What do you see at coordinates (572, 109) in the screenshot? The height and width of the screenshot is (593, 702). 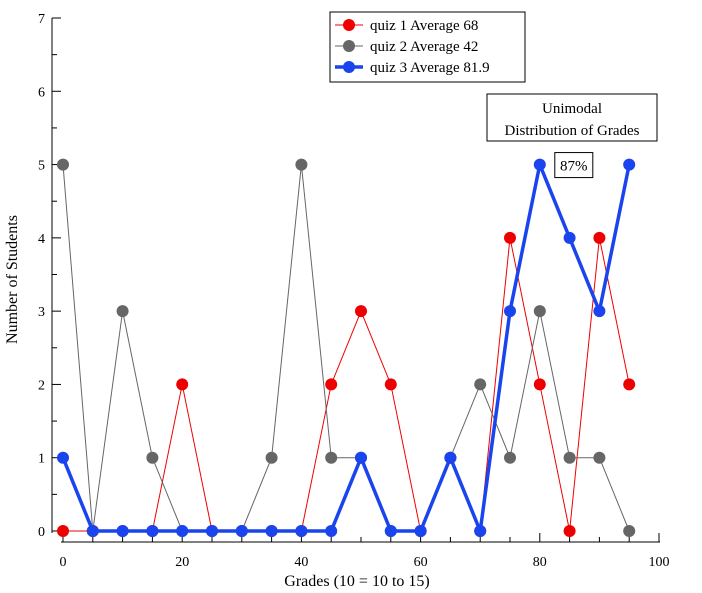 I see `annotation-unimodal-line-1: Unimodal` at bounding box center [572, 109].